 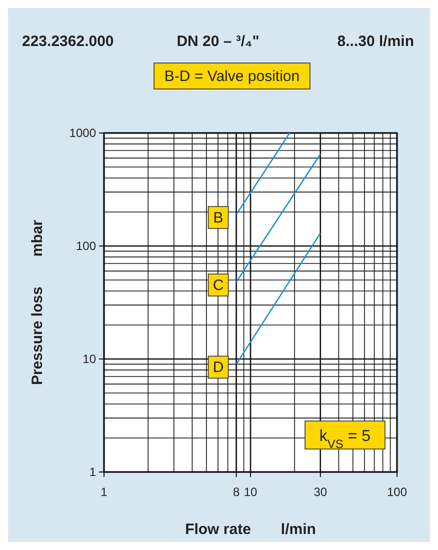 I want to click on series-label: B, so click(x=218, y=218).